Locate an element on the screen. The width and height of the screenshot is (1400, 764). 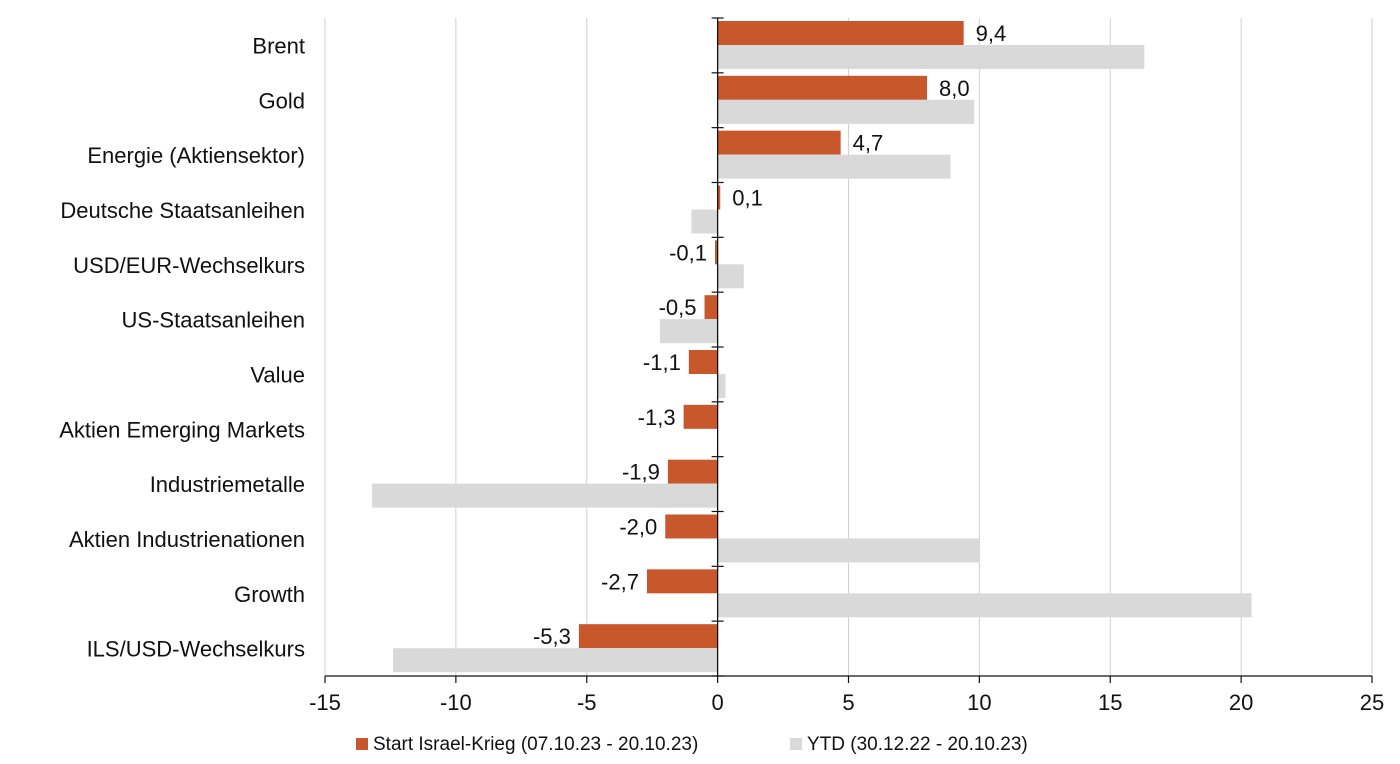
x-tick-label: 0 is located at coordinates (718, 702).